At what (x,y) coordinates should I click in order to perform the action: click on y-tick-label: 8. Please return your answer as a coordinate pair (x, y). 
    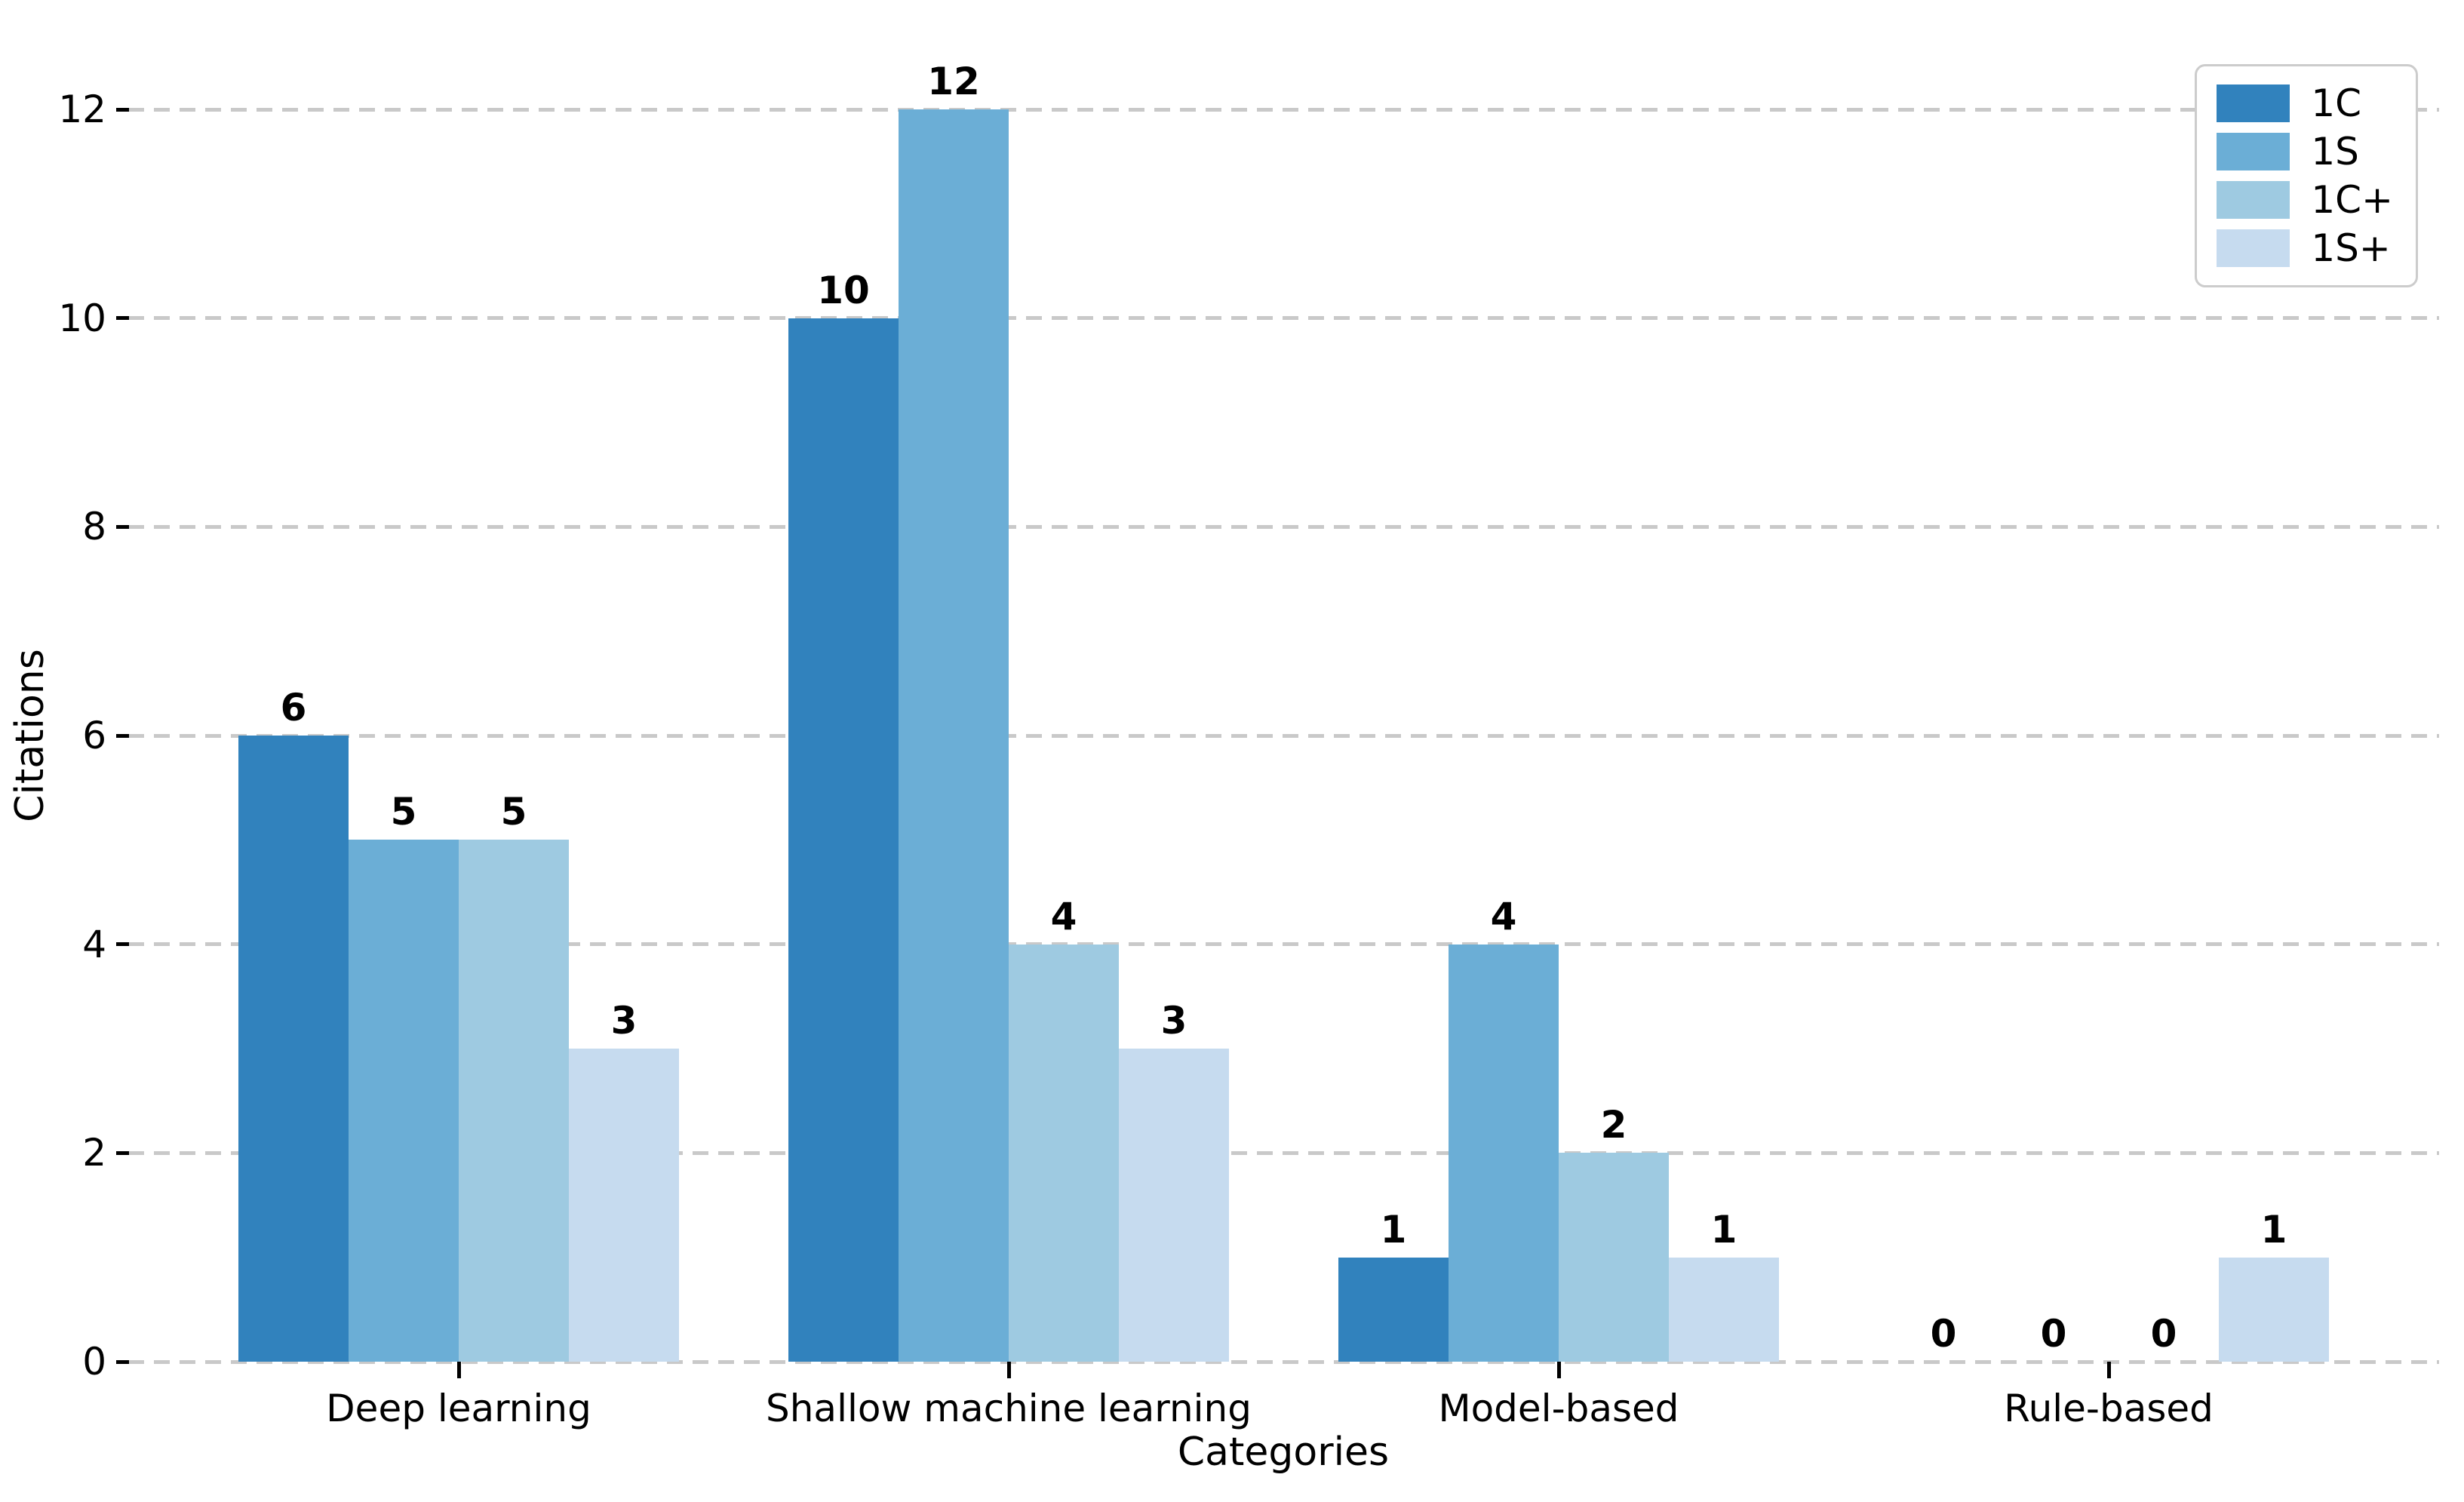
    Looking at the image, I should click on (94, 527).